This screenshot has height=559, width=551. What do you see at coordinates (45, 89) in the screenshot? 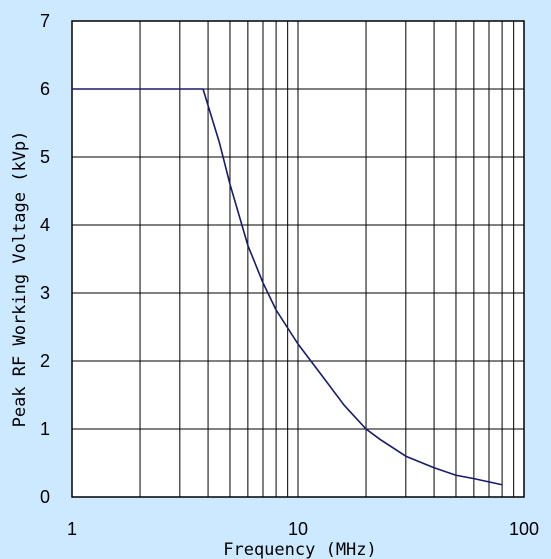
I see `y-tick-label: 6` at bounding box center [45, 89].